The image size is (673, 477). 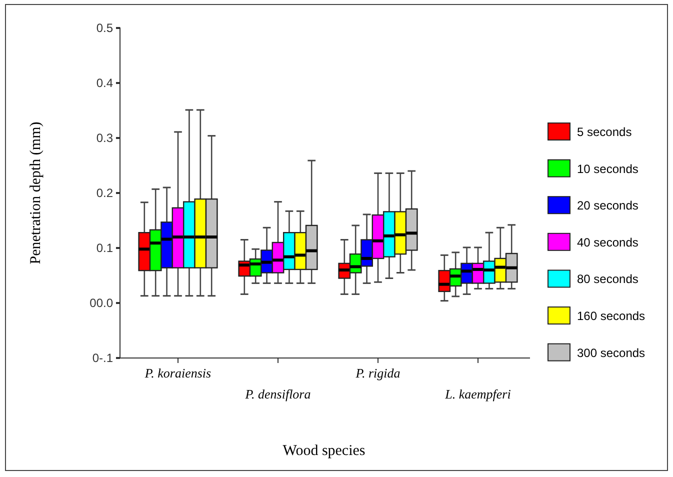 What do you see at coordinates (278, 394) in the screenshot?
I see `x-tick-label: P. densiflora` at bounding box center [278, 394].